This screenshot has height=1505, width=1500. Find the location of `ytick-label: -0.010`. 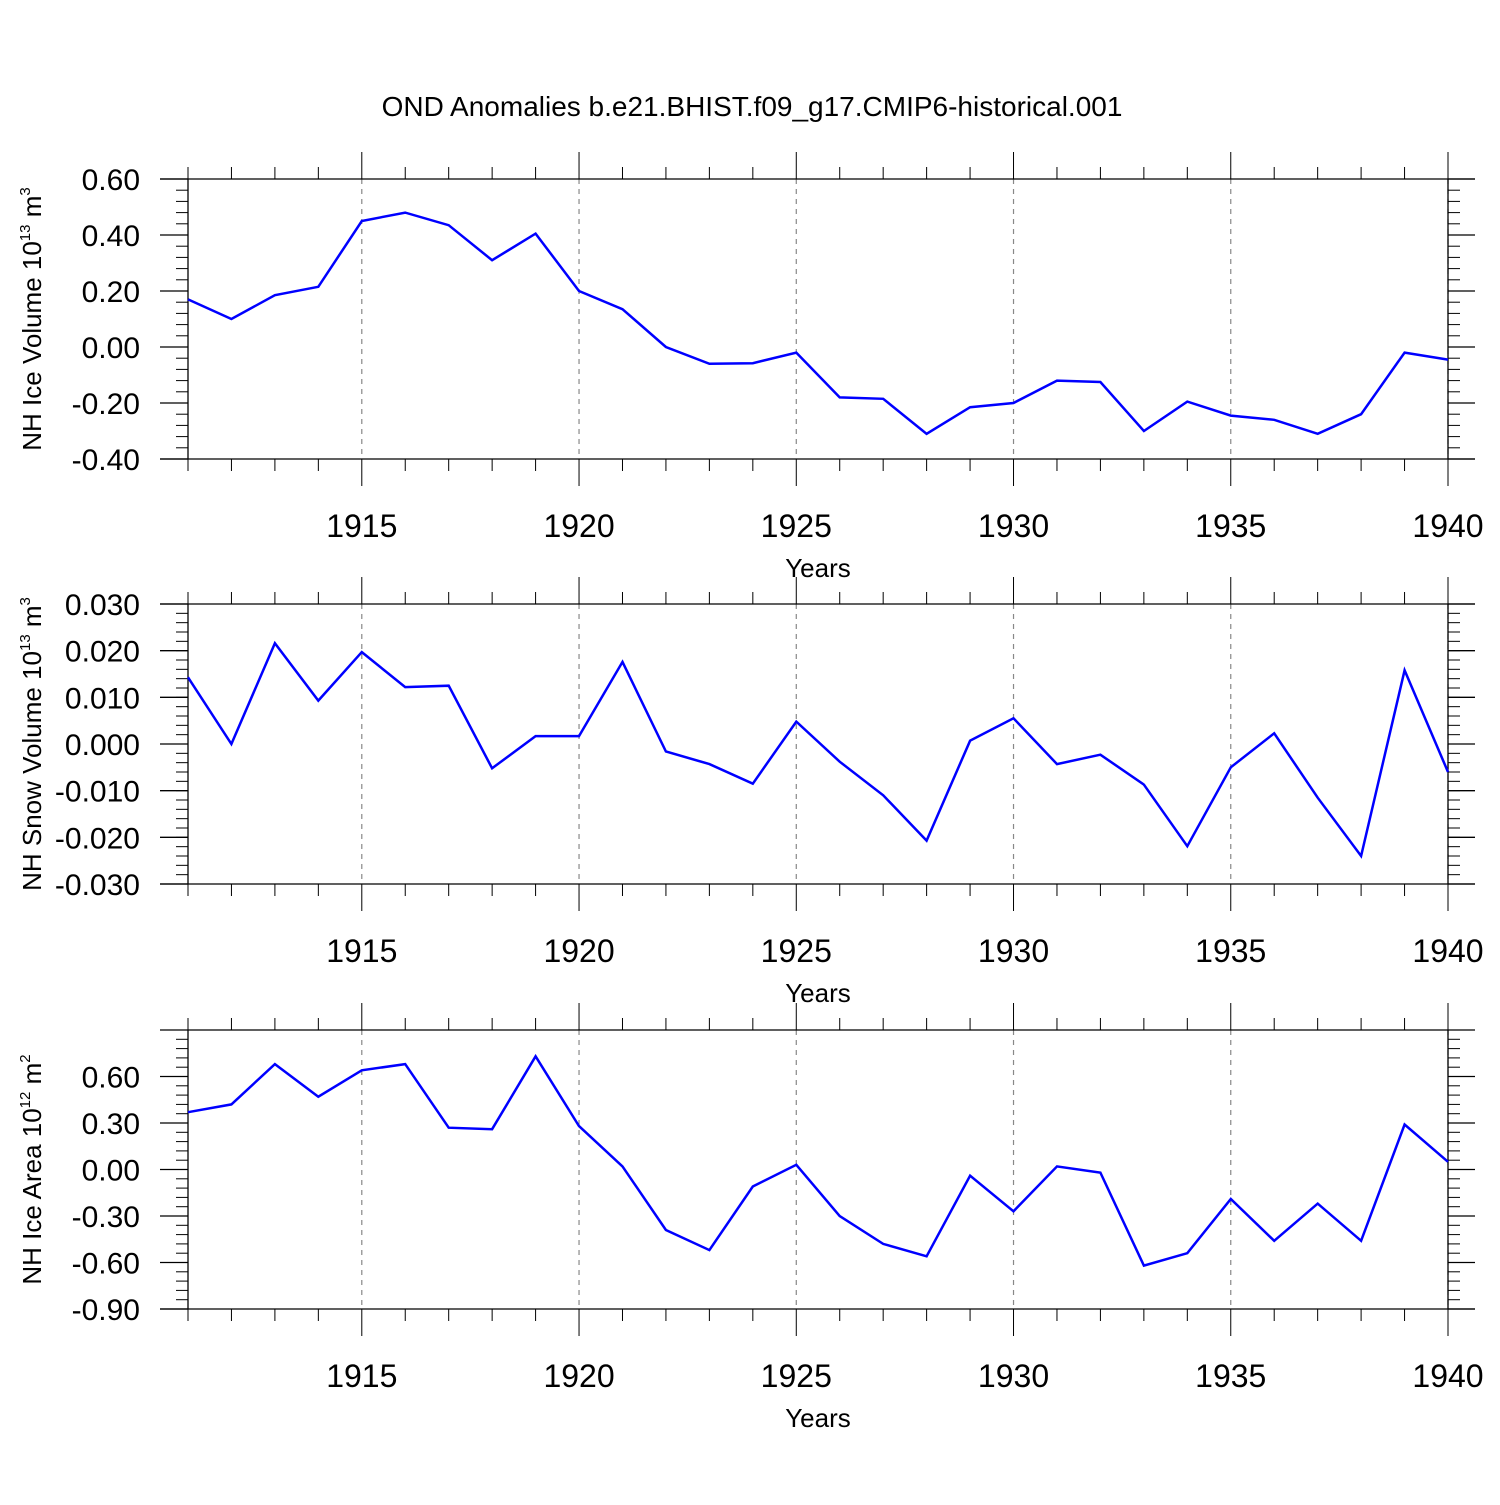

ytick-label: -0.010 is located at coordinates (97, 792).